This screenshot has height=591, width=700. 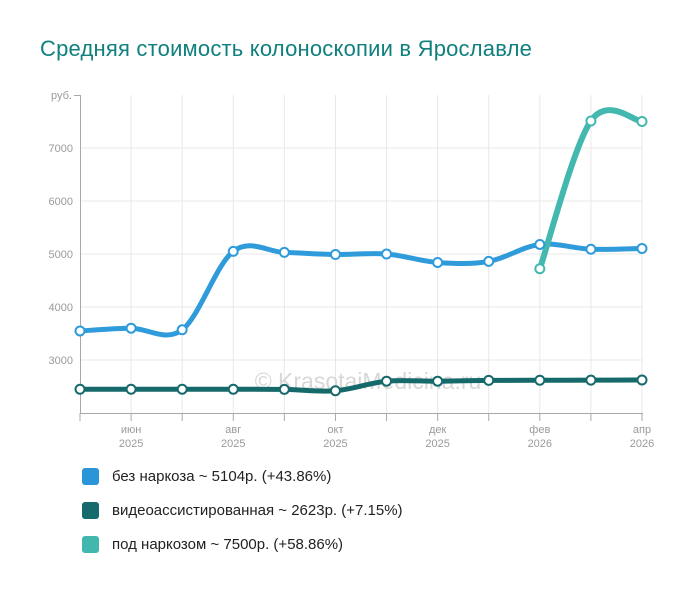 I want to click on y-tick-label: 7000, so click(x=61, y=149).